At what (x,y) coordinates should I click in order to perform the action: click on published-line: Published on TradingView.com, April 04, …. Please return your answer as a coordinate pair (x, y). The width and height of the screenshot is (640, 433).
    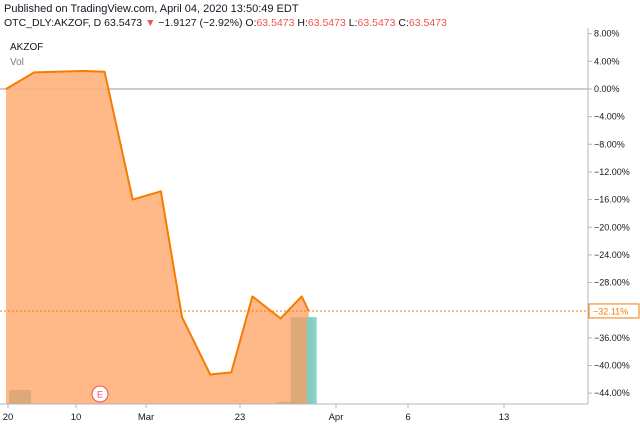
    Looking at the image, I should click on (151, 9).